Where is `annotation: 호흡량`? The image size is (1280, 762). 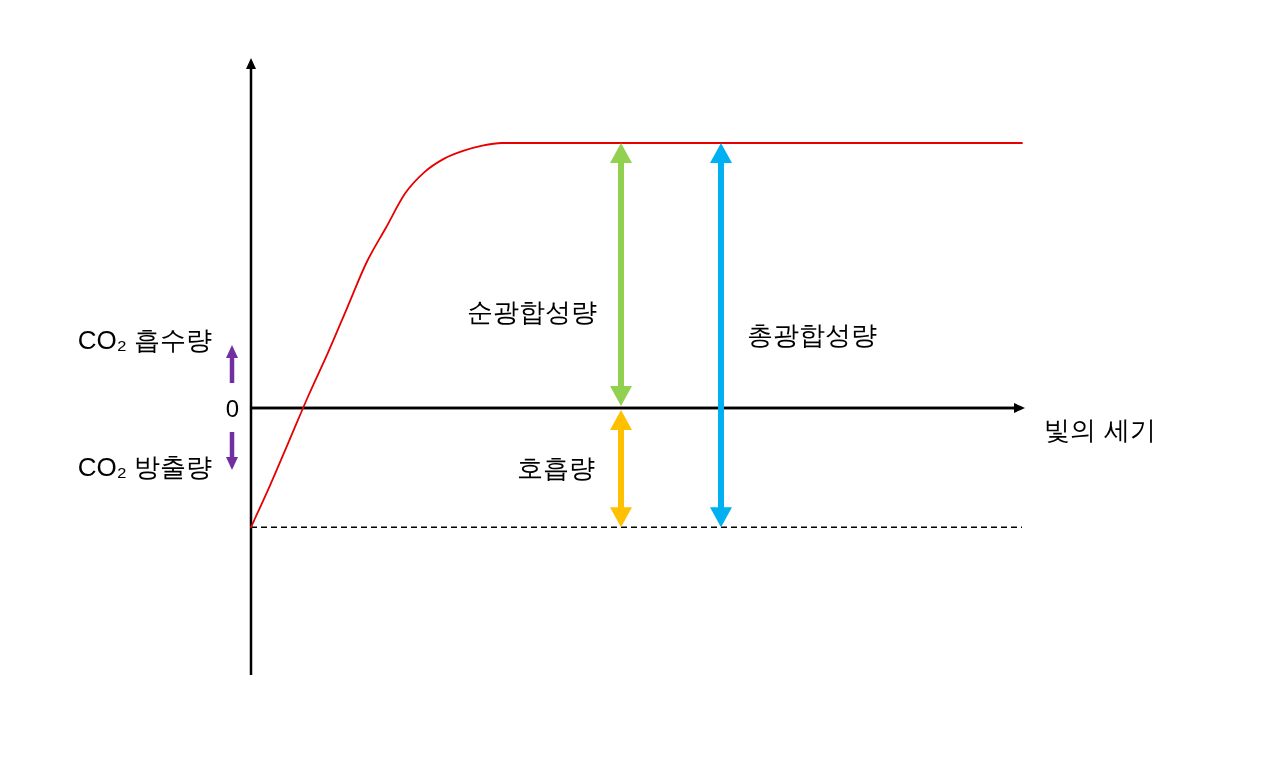 annotation: 호흡량 is located at coordinates (556, 468).